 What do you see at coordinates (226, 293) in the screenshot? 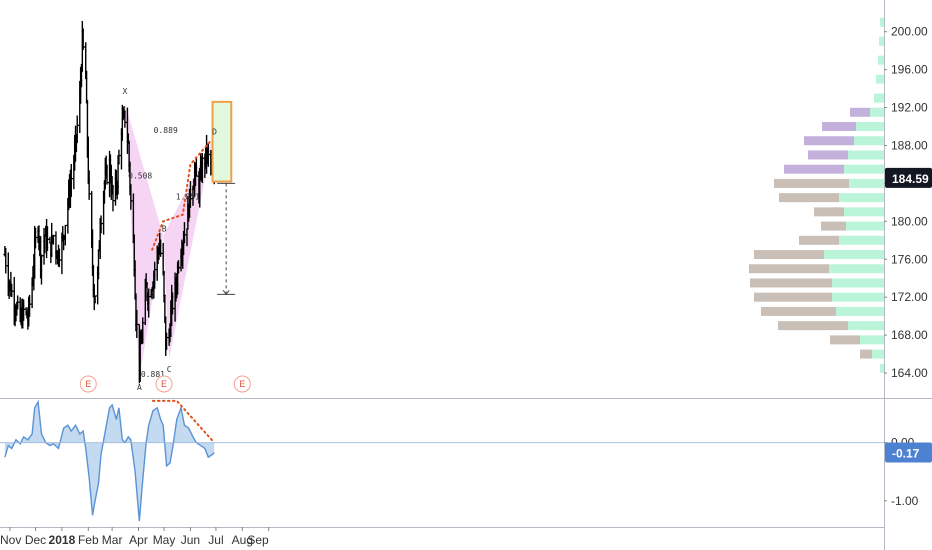
I see `measure-arrow-icon` at bounding box center [226, 293].